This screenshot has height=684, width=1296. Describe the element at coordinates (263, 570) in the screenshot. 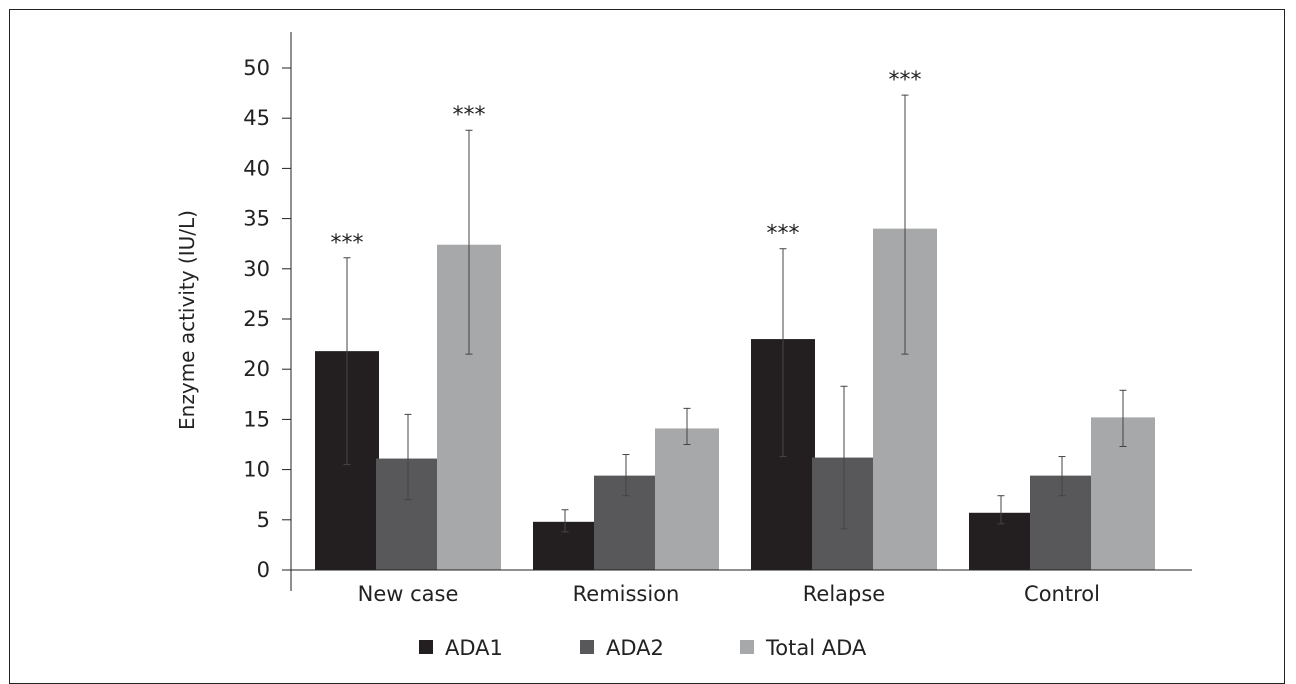

I see `y-tick-label: 0` at that location.